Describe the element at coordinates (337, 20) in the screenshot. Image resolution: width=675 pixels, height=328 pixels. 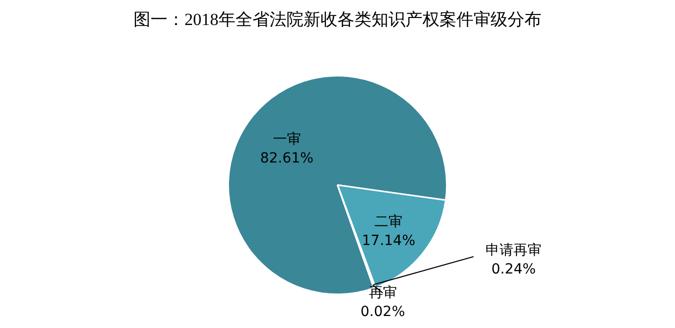
I see `chart-title: 图一：2018年全省法院新收各类知识产权案件审级分布` at that location.